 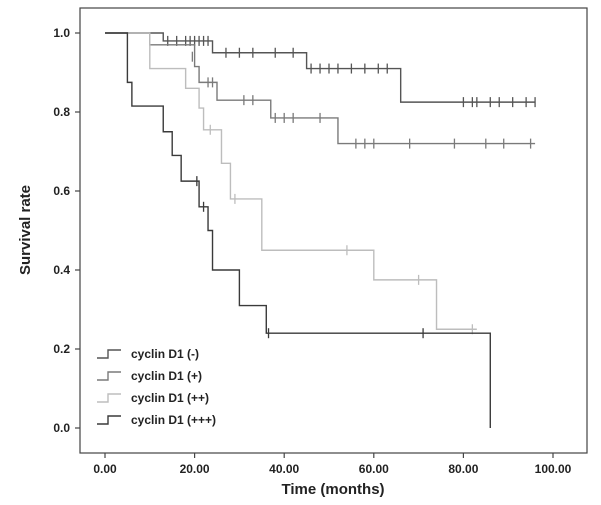 What do you see at coordinates (105, 469) in the screenshot?
I see `x-tick-label: 0.00` at bounding box center [105, 469].